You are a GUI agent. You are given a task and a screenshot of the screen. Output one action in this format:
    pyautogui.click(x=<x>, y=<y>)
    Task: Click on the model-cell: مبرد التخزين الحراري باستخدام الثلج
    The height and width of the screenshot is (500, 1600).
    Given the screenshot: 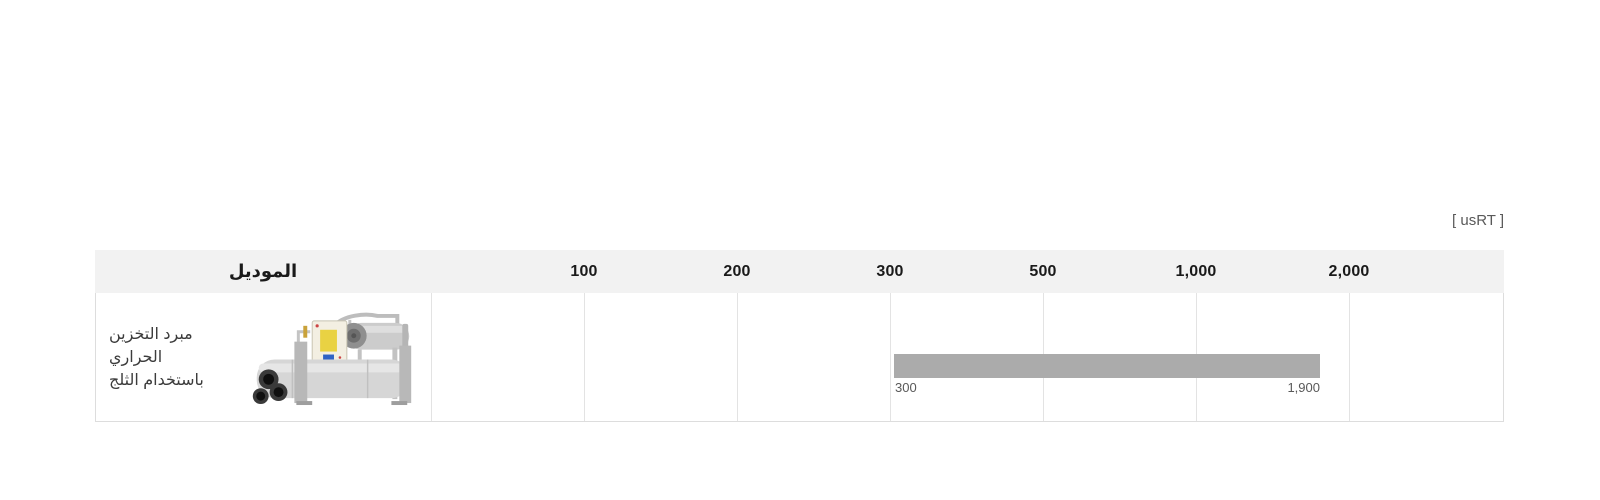 What is the action you would take?
    pyautogui.click(x=263, y=357)
    